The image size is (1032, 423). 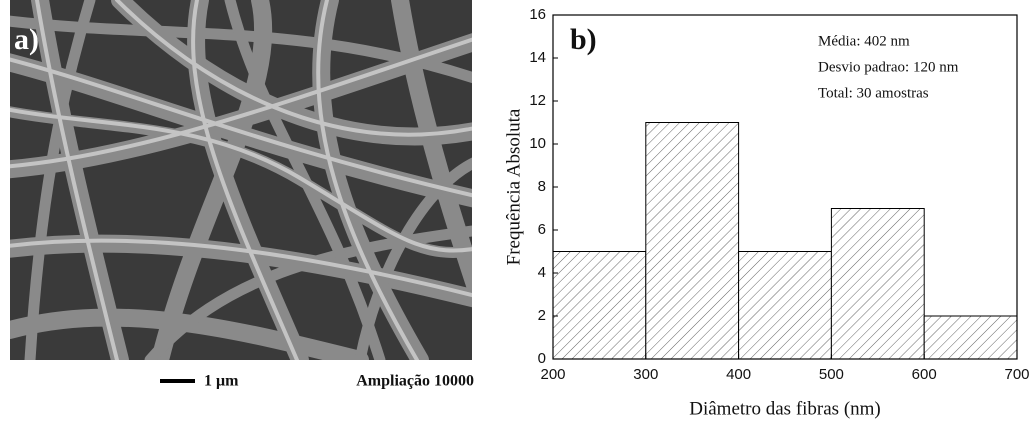 What do you see at coordinates (542, 315) in the screenshot?
I see `y-tick-label: 2` at bounding box center [542, 315].